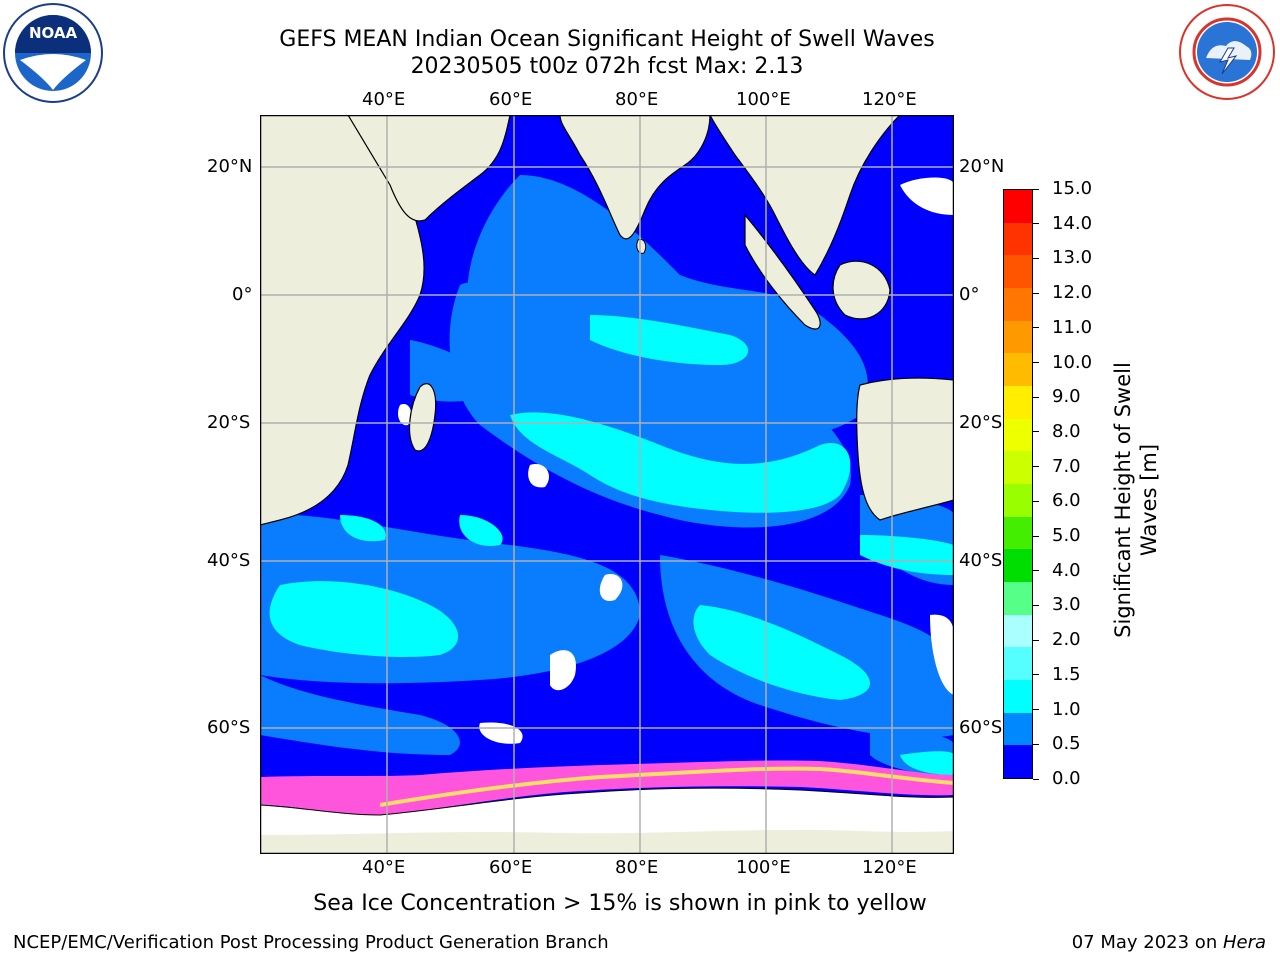 The width and height of the screenshot is (1280, 960). What do you see at coordinates (1147, 942) in the screenshot?
I see `footer-date-text: 07 May 2023 on` at bounding box center [1147, 942].